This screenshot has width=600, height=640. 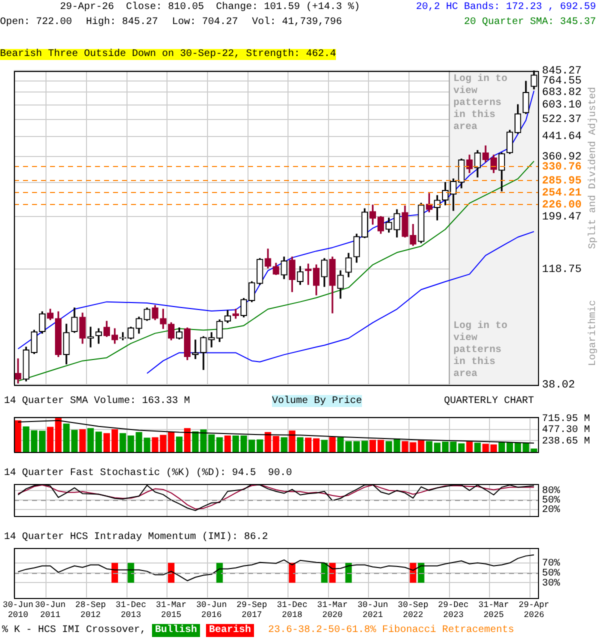 I want to click on x-tick-label: 29-Apr 2026, so click(x=534, y=610).